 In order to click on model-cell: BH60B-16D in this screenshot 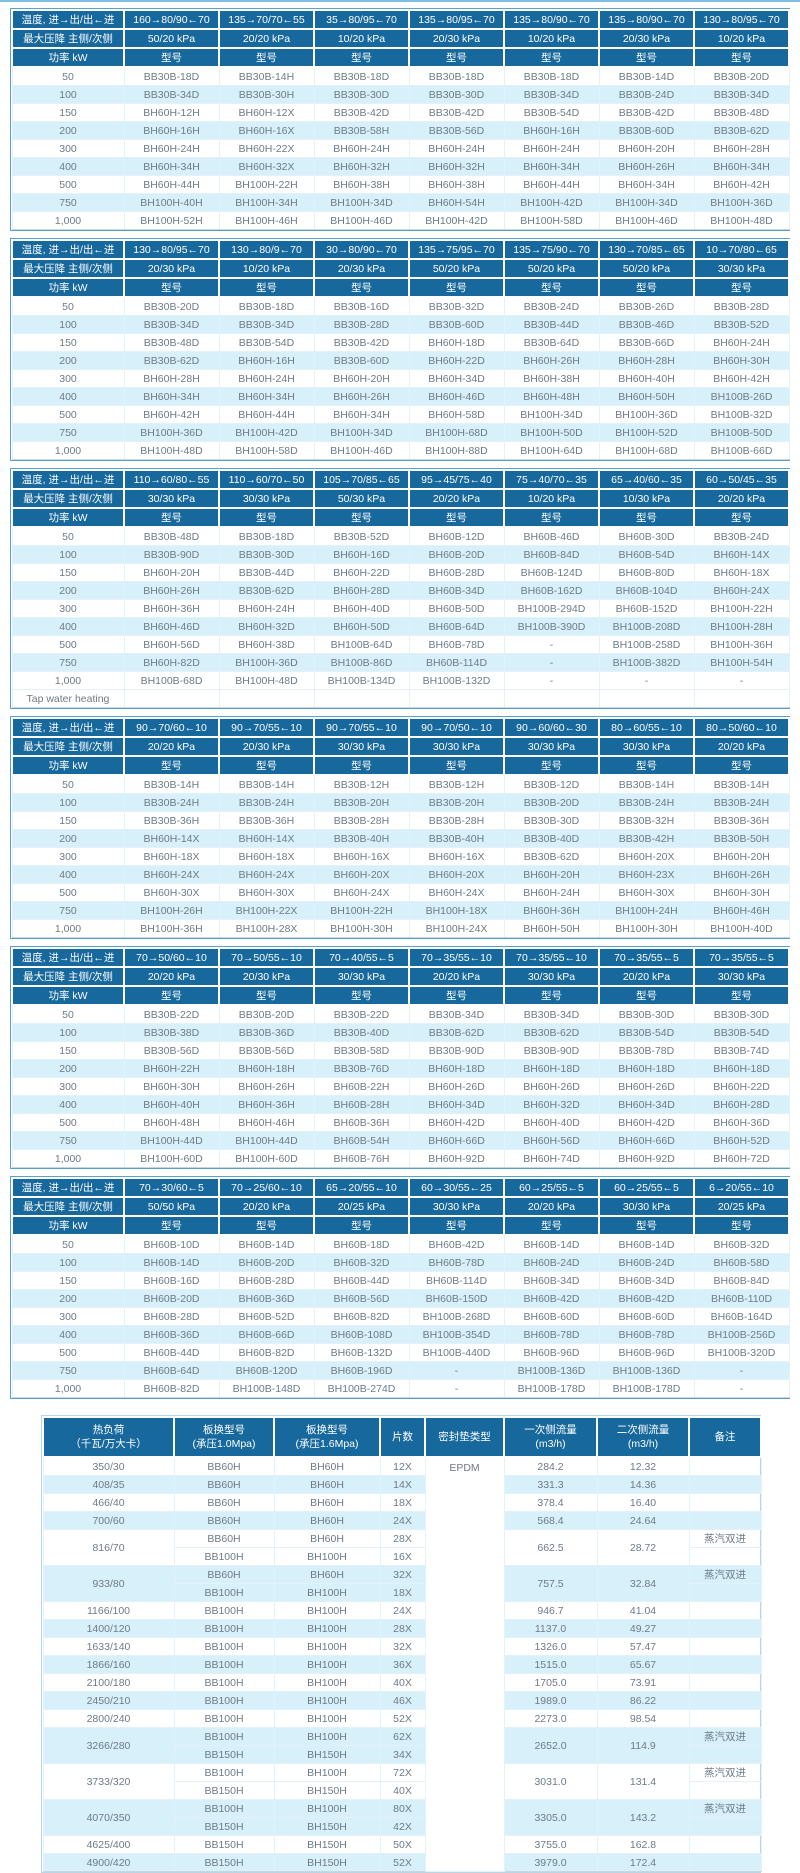, I will do `click(171, 1280)`.